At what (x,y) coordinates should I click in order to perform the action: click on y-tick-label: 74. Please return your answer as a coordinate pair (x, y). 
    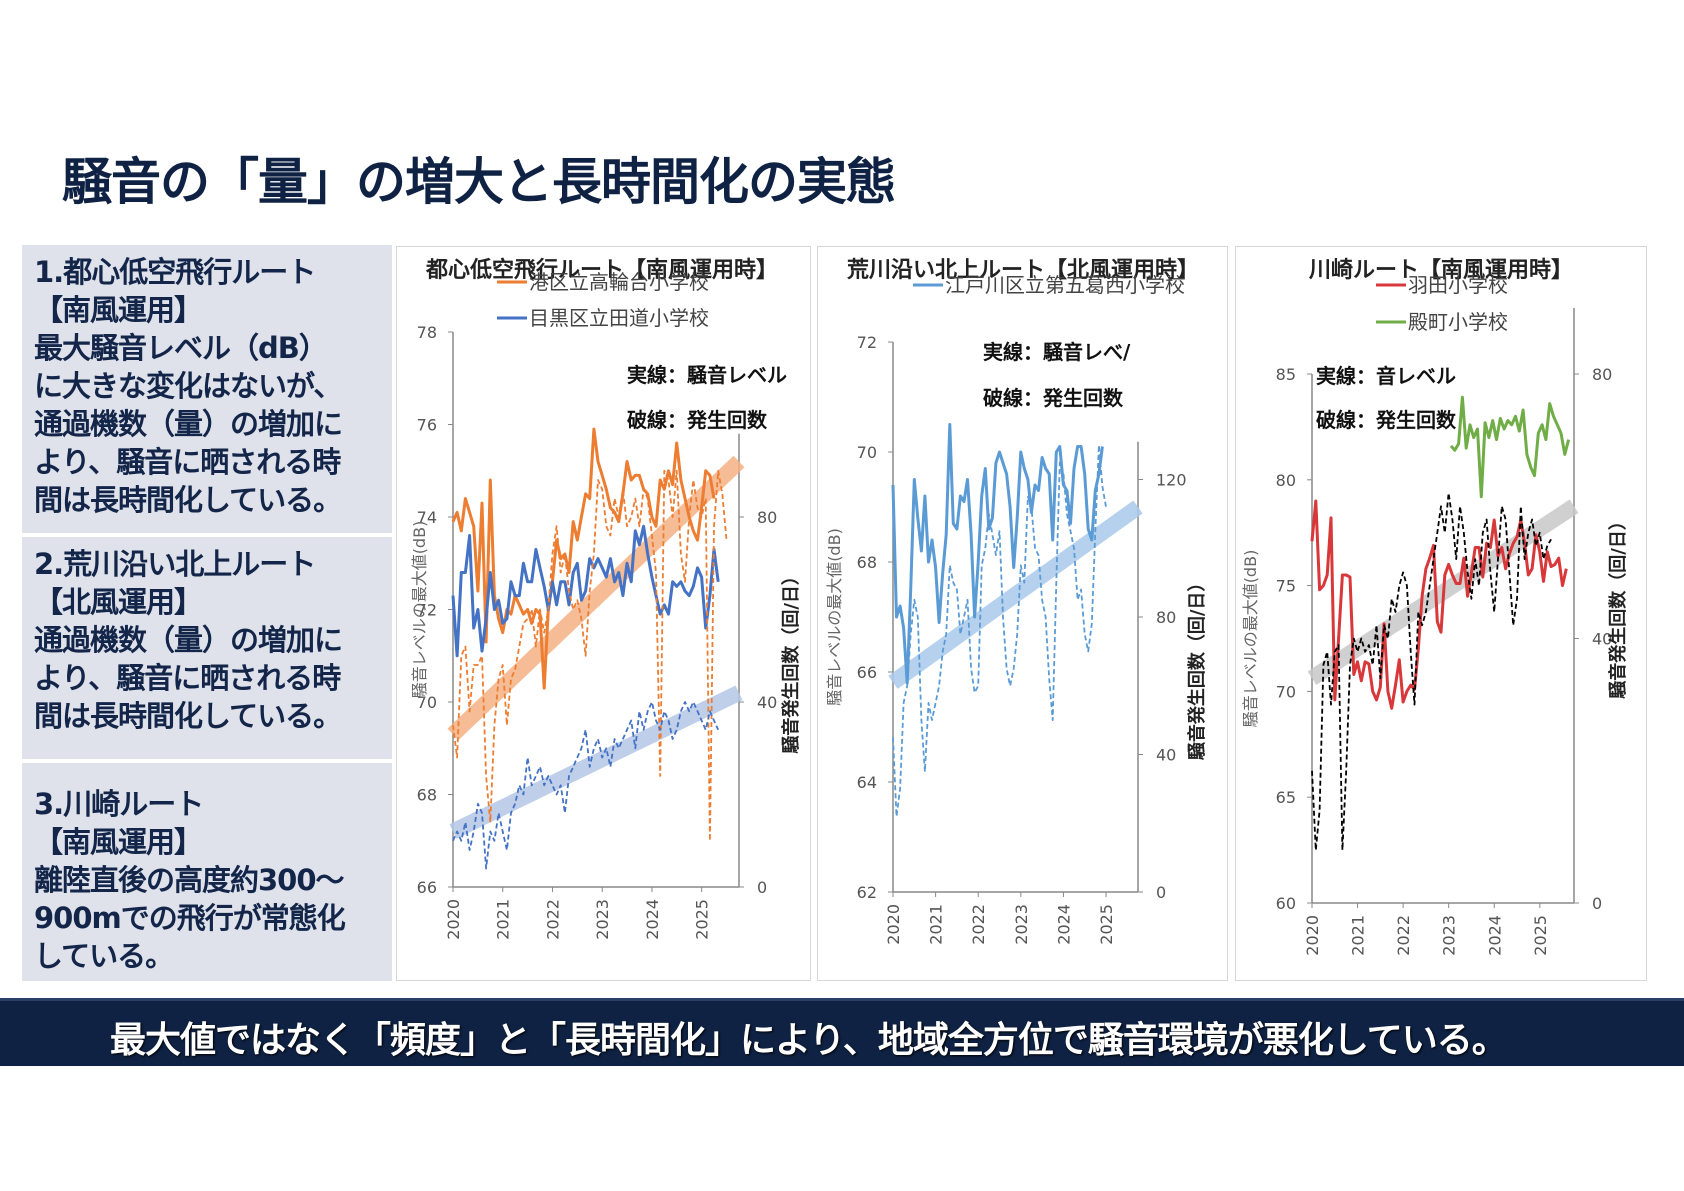
    Looking at the image, I should click on (427, 517).